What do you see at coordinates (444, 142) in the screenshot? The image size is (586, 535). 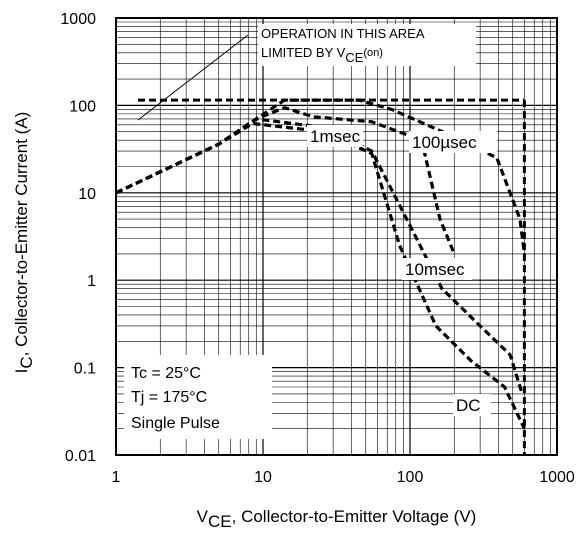 I see `series-label-100us: 100µsec` at bounding box center [444, 142].